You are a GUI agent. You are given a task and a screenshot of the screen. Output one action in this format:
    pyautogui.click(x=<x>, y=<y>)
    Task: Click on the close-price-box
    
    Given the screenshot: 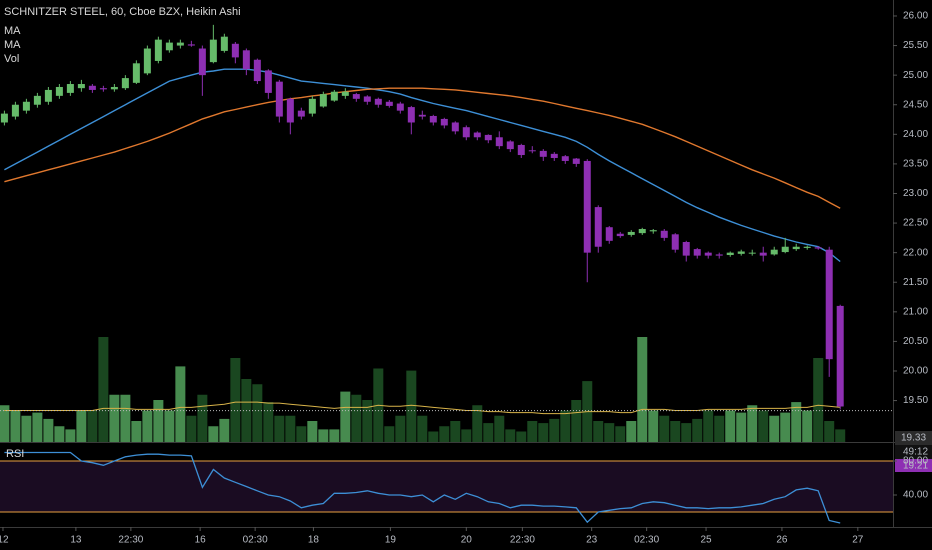 What is the action you would take?
    pyautogui.click(x=913, y=465)
    